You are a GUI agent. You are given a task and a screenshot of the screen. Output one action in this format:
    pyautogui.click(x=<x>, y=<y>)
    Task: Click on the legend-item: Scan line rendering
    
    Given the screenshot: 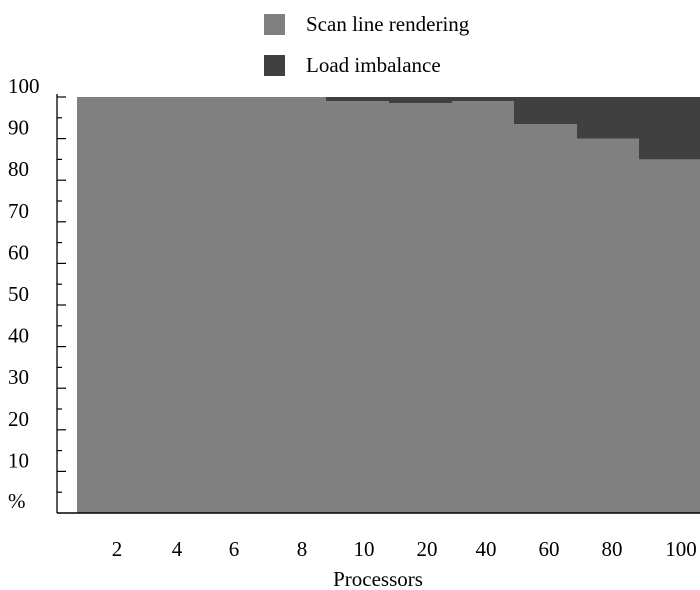 What is the action you would take?
    pyautogui.click(x=367, y=24)
    